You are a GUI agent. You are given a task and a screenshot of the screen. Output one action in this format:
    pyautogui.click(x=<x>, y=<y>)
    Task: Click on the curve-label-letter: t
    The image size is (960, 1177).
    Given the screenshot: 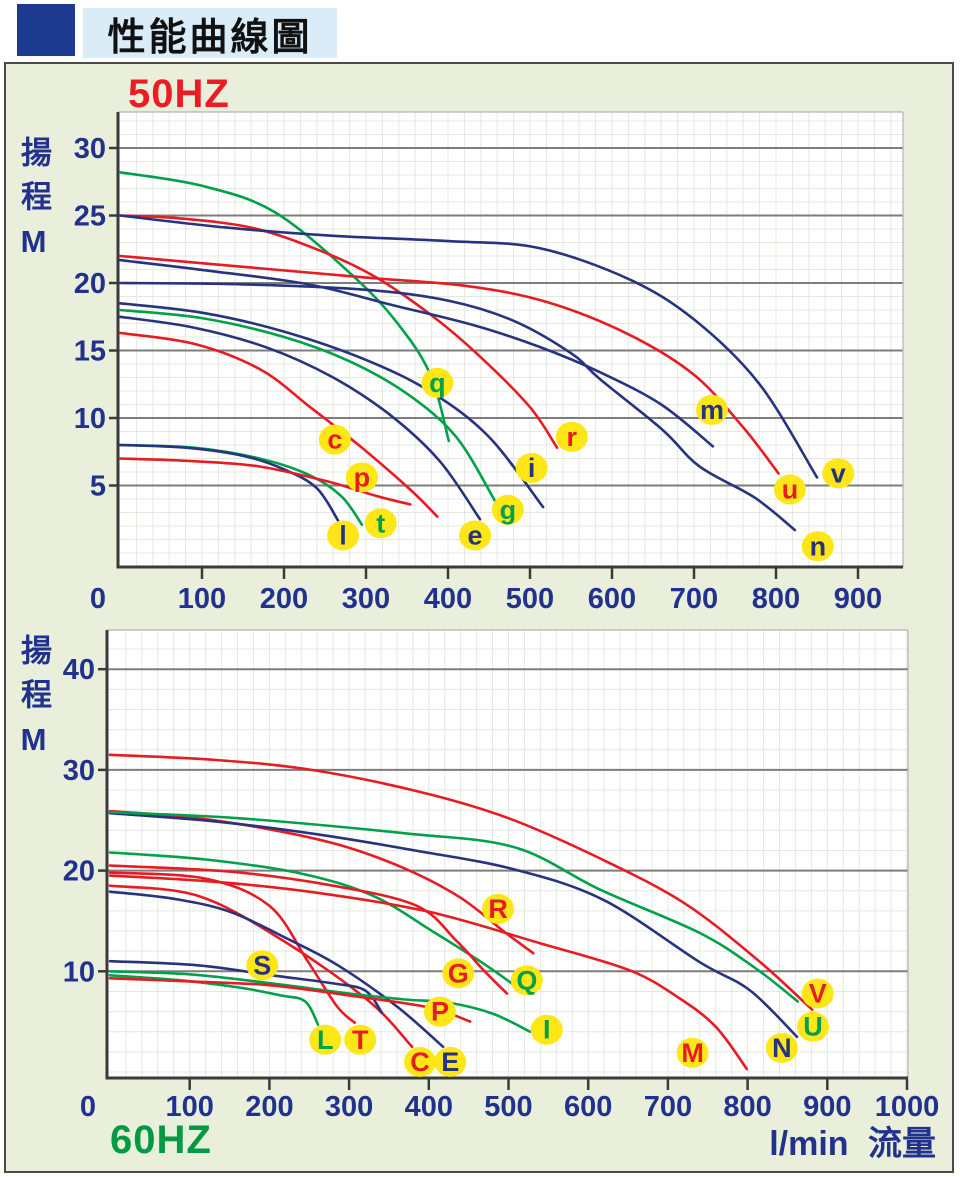 What is the action you would take?
    pyautogui.click(x=380, y=523)
    